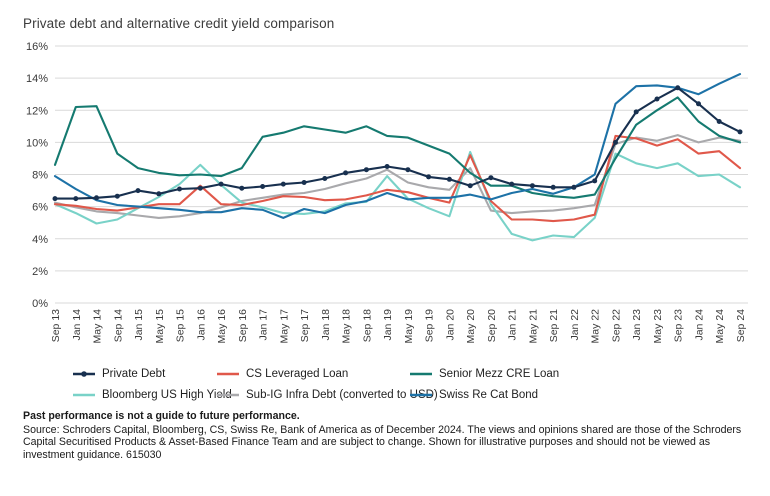 This screenshot has height=496, width=770. I want to click on x-tick-label: Sep 24, so click(741, 325).